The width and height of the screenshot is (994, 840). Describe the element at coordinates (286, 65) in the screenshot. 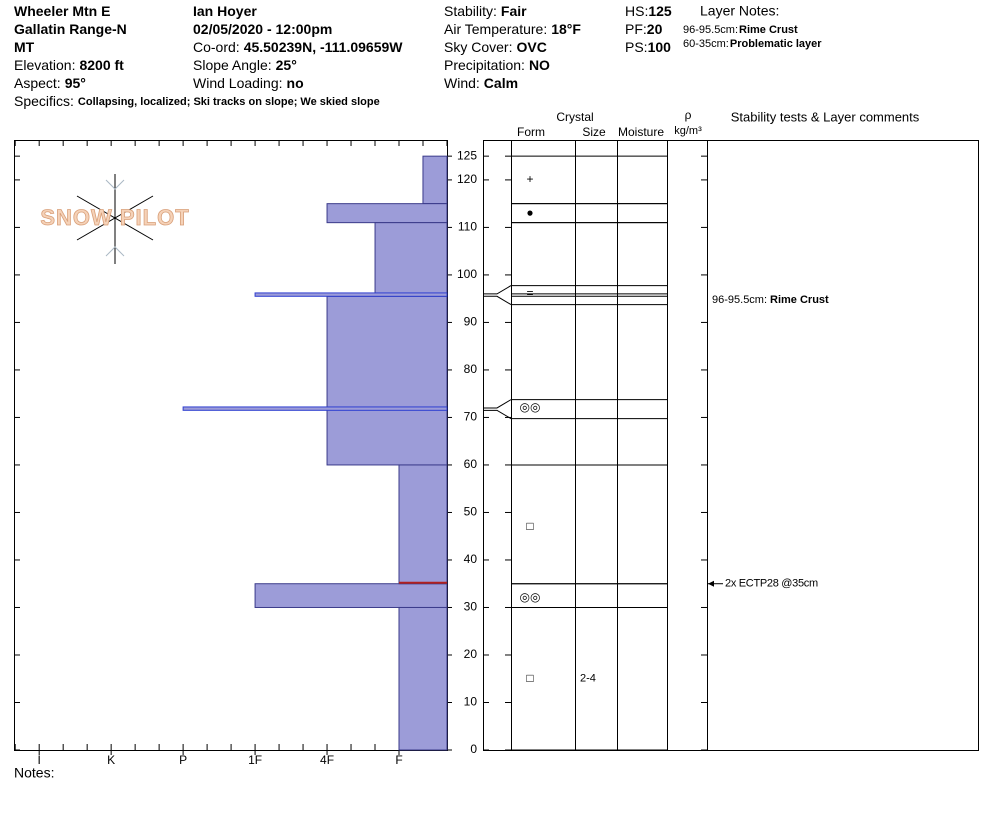

I see `field-value: 25°` at that location.